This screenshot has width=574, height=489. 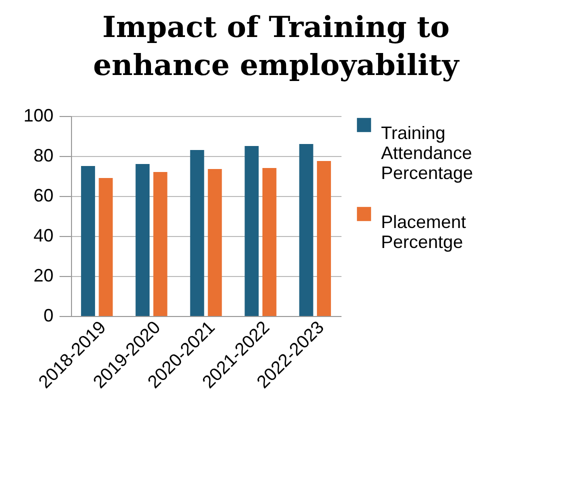 What do you see at coordinates (423, 232) in the screenshot?
I see `legend-label: Placement Percentge` at bounding box center [423, 232].